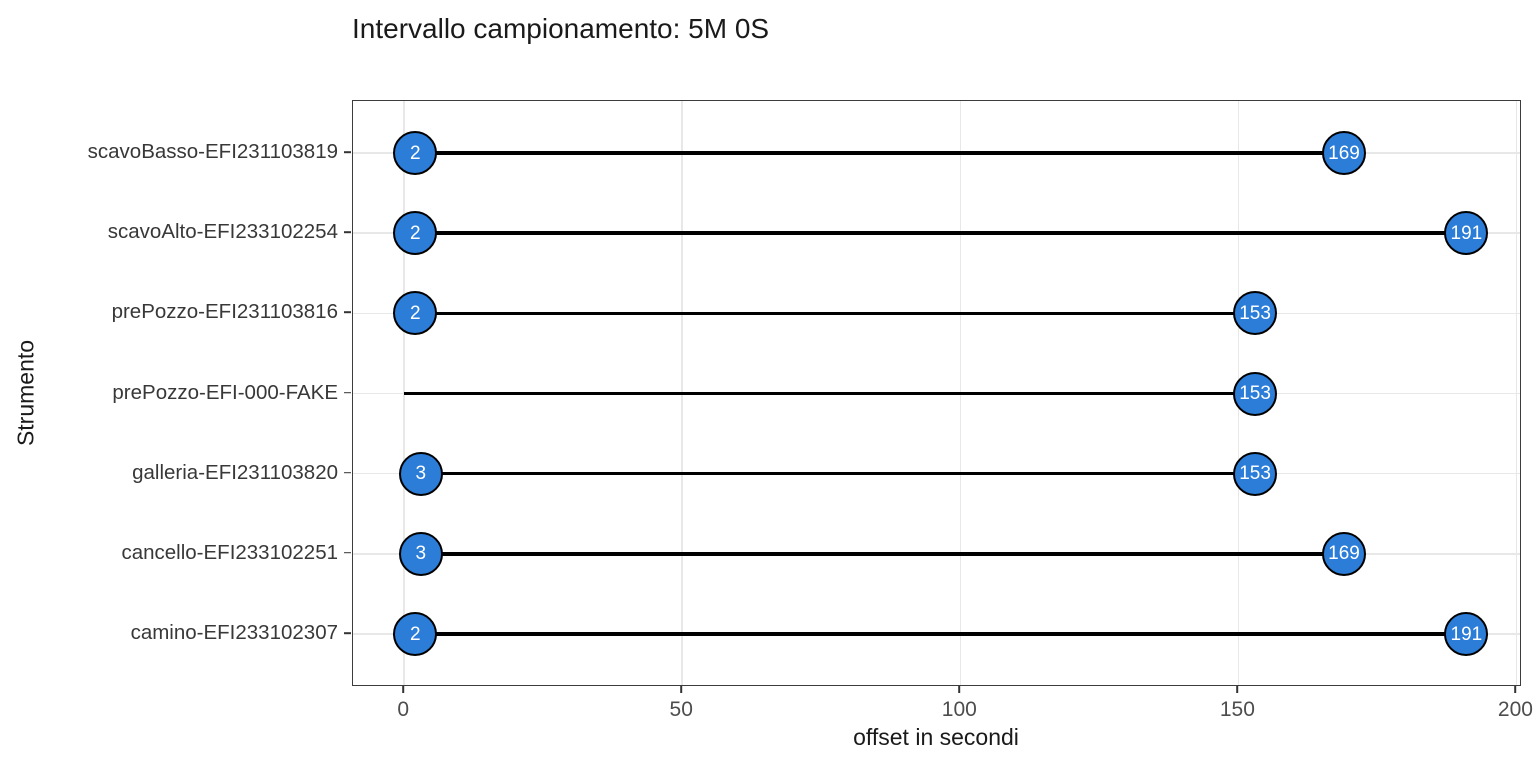 The width and height of the screenshot is (1536, 768). Describe the element at coordinates (681, 709) in the screenshot. I see `x-tick-label: 50` at that location.